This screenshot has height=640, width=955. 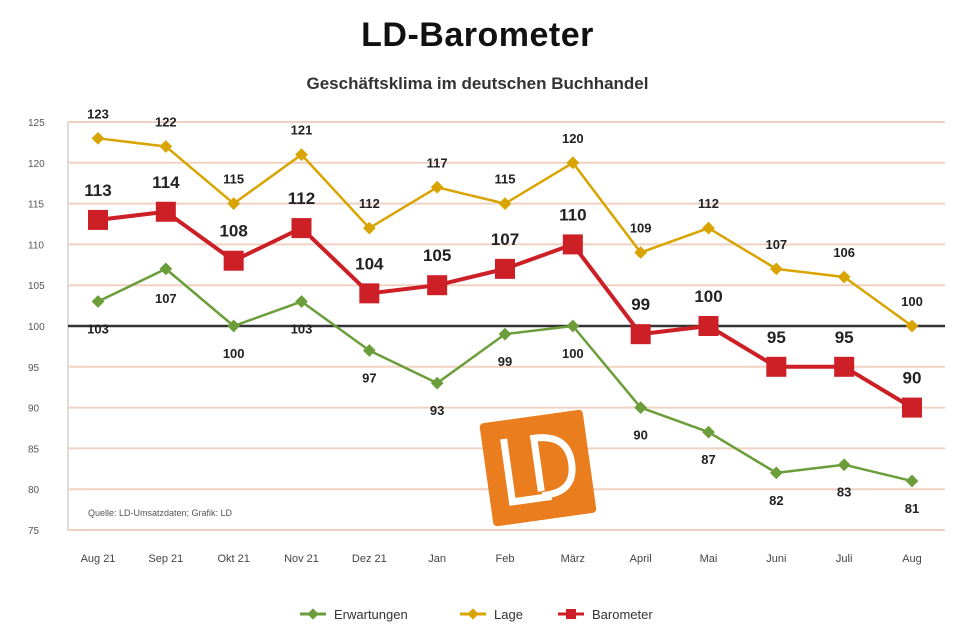 What do you see at coordinates (708, 459) in the screenshot?
I see `data-label: 87` at bounding box center [708, 459].